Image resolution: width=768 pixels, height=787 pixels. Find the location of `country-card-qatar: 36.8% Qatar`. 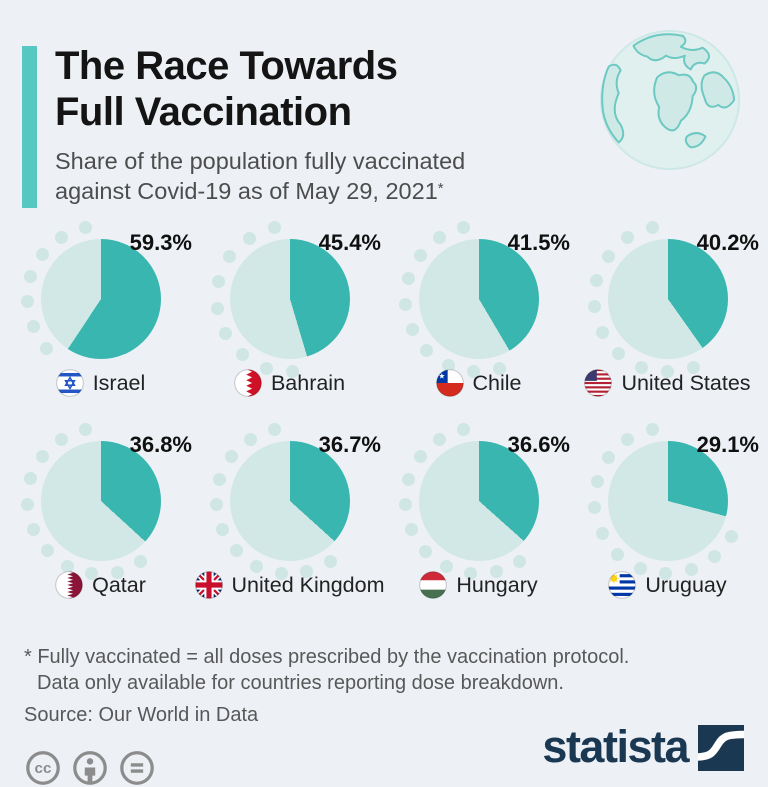

country-card-qatar: 36.8% Qatar is located at coordinates (100, 525).